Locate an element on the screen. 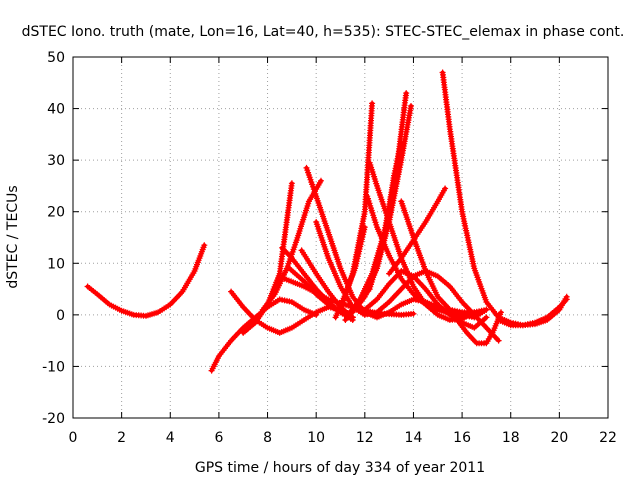  y-tick-label: 40 is located at coordinates (56, 110).